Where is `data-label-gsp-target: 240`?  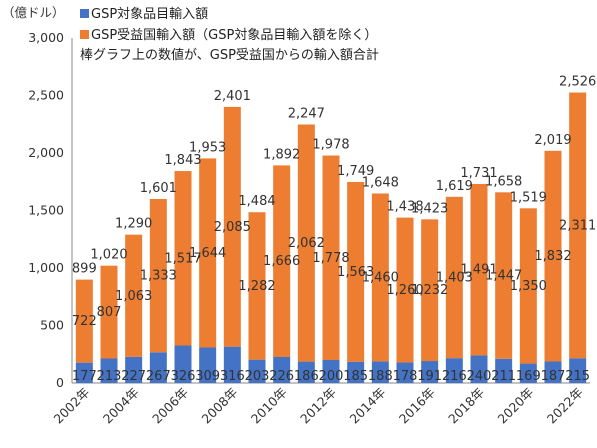
data-label-gsp-target: 240 is located at coordinates (479, 376).